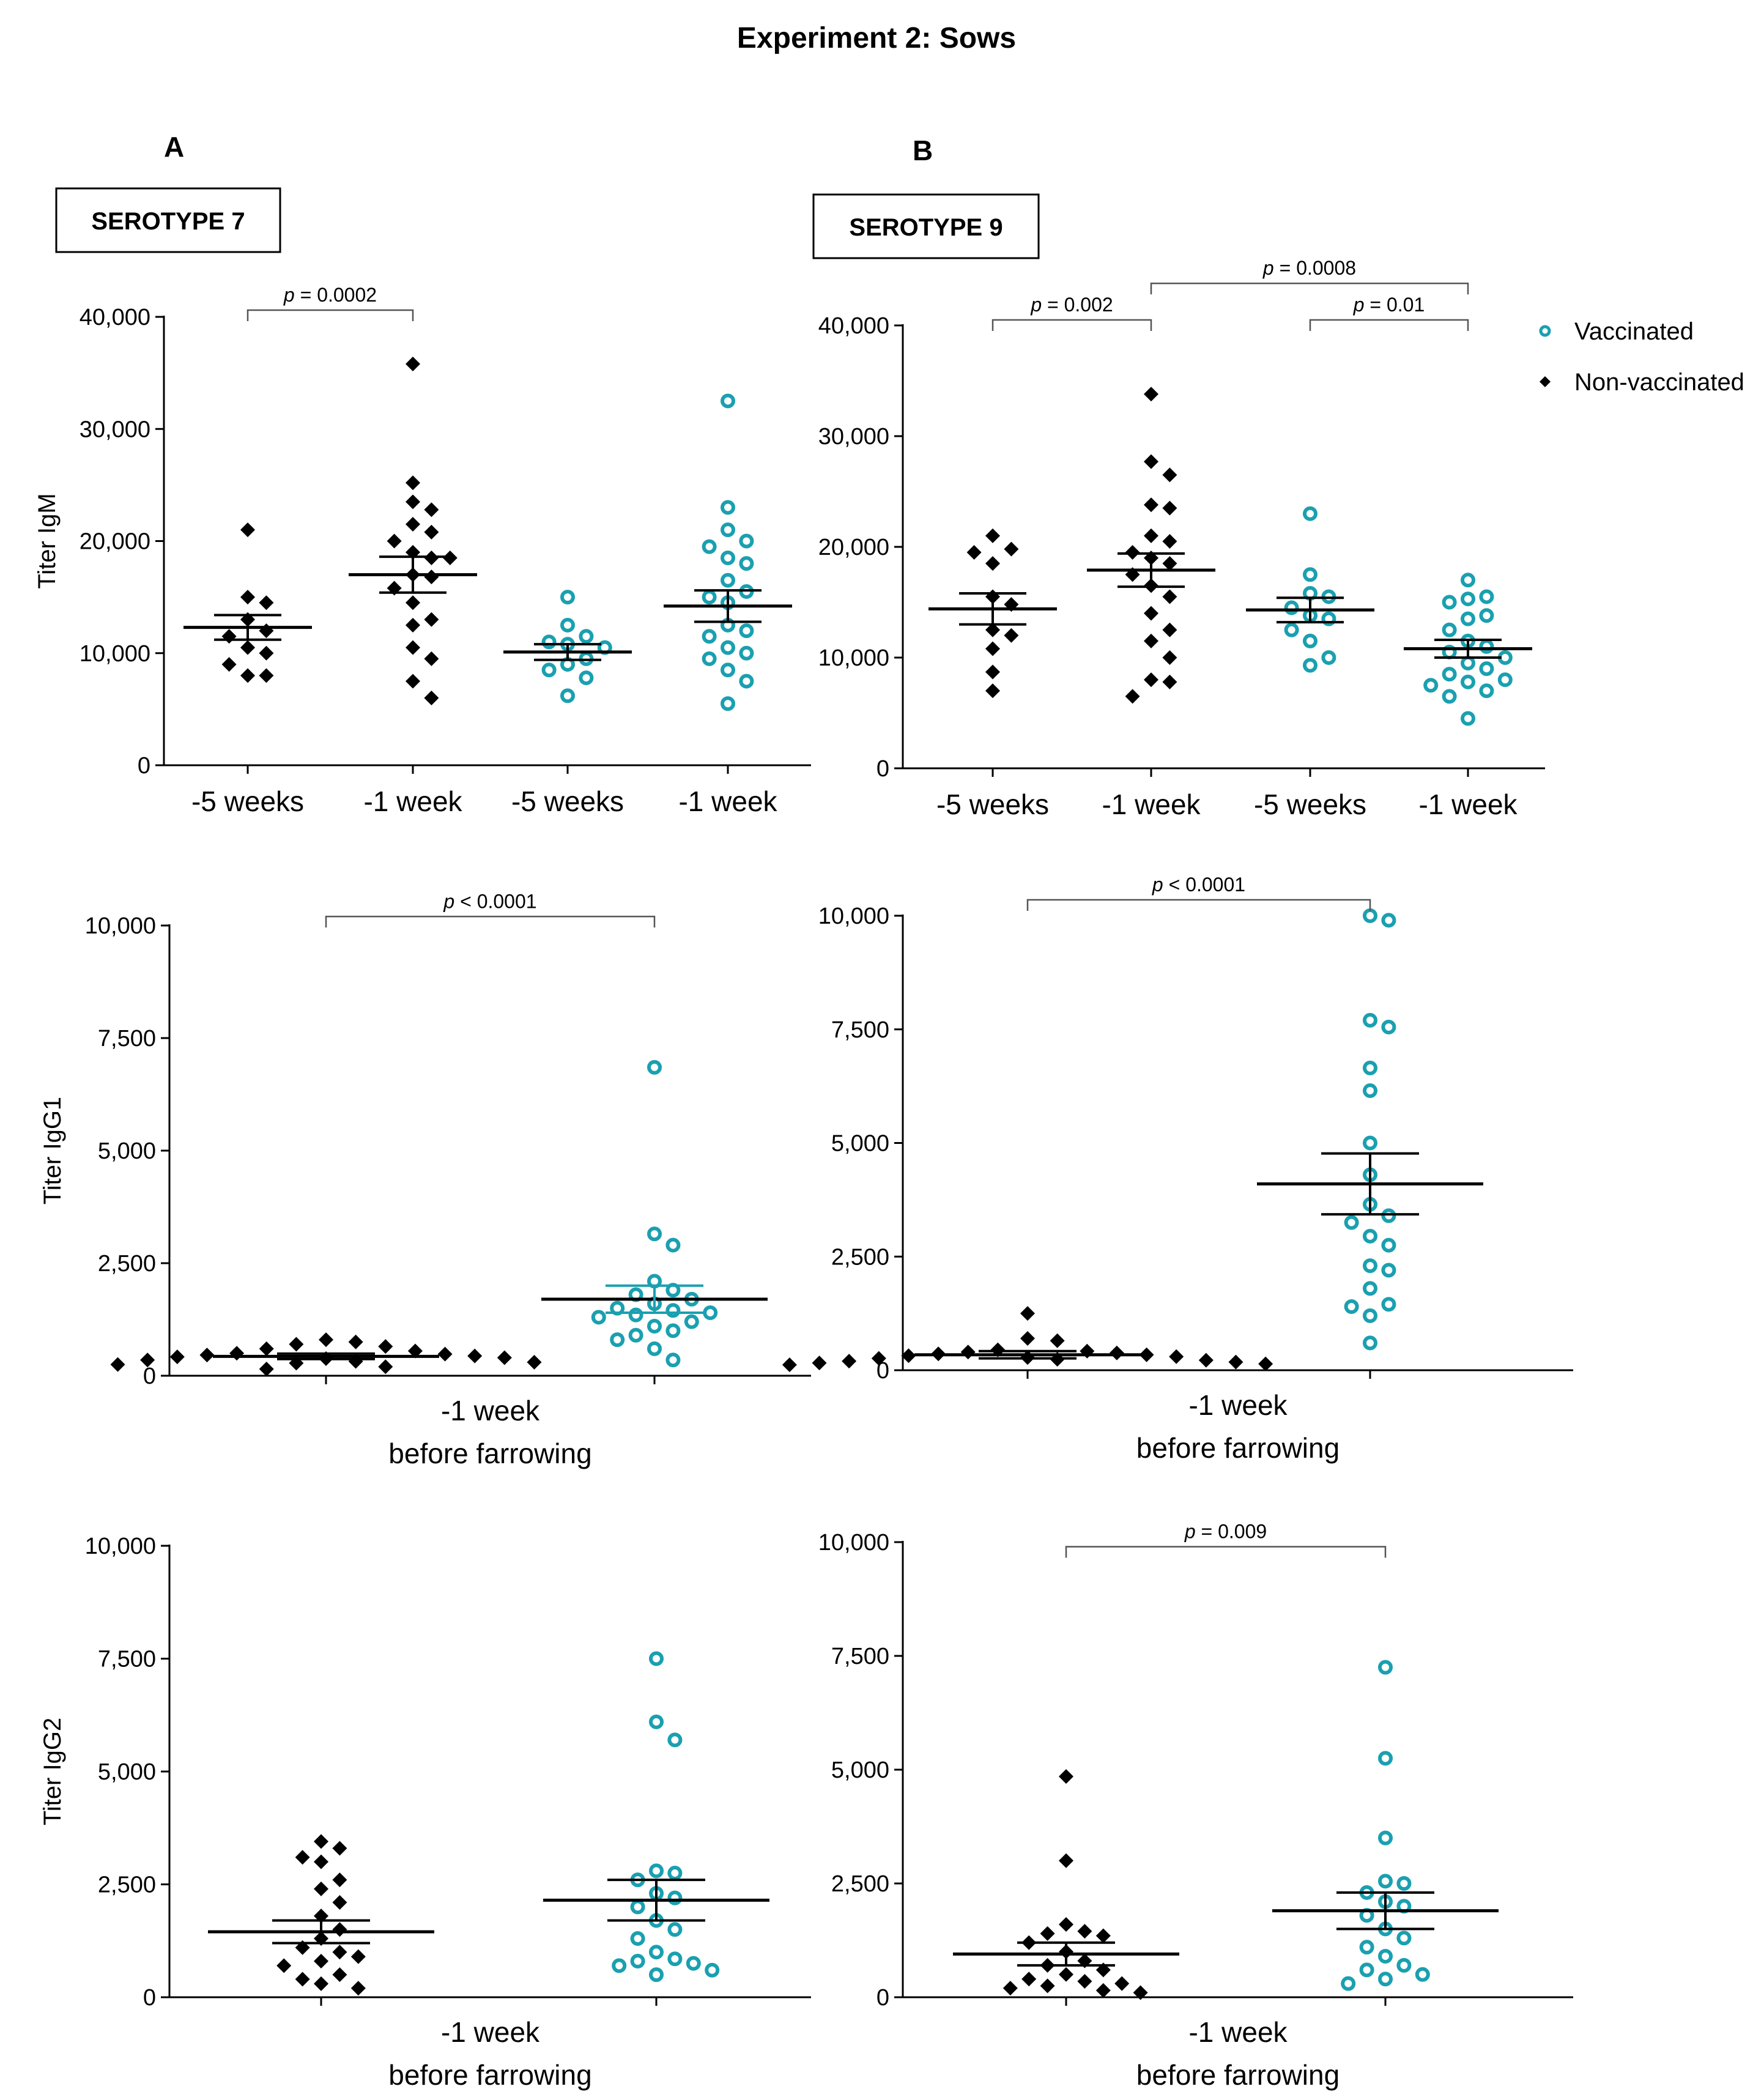 Image resolution: width=1753 pixels, height=2100 pixels. Describe the element at coordinates (853, 437) in the screenshot. I see `y-tick-label: 30,000` at that location.